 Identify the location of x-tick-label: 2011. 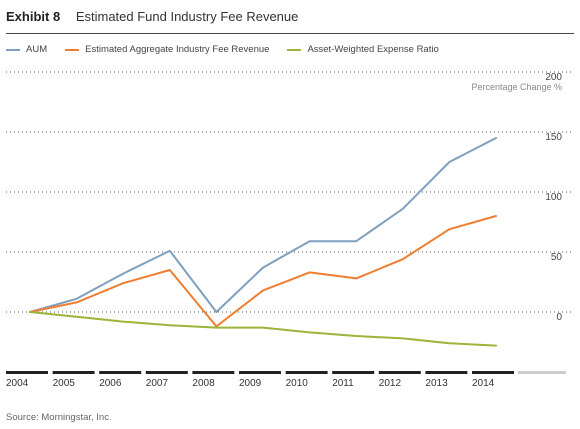
(343, 383).